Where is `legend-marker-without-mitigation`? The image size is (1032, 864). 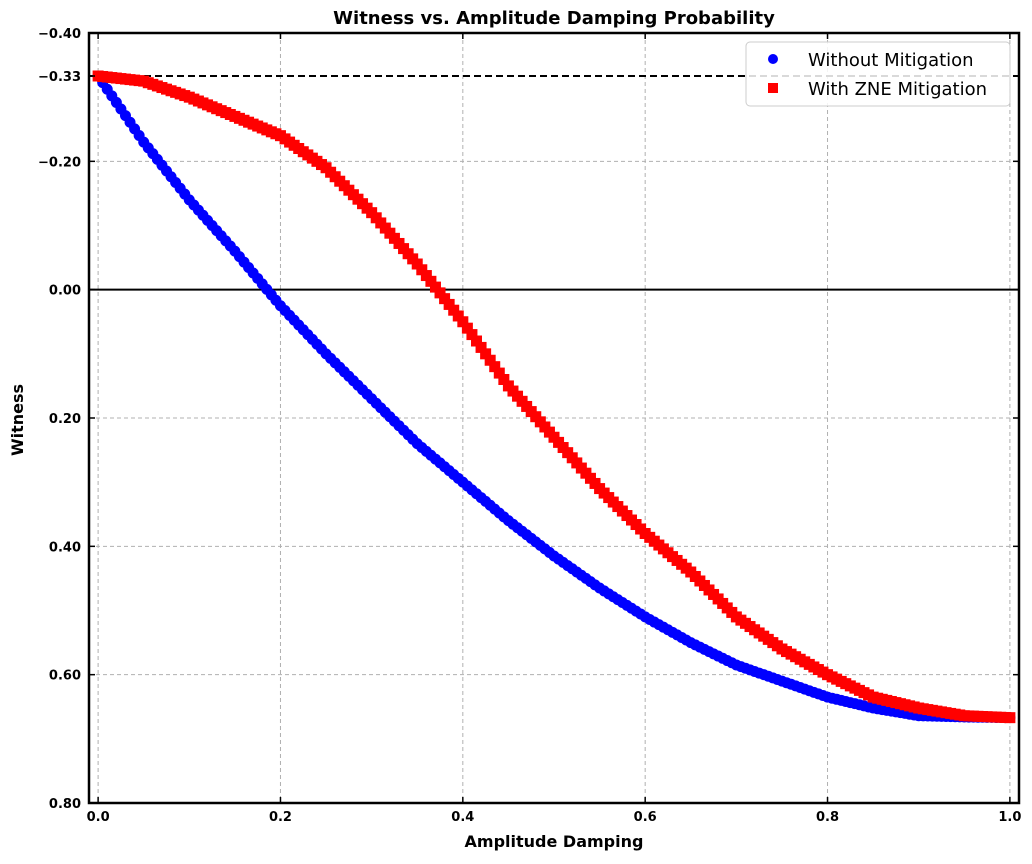 legend-marker-without-mitigation is located at coordinates (773, 59).